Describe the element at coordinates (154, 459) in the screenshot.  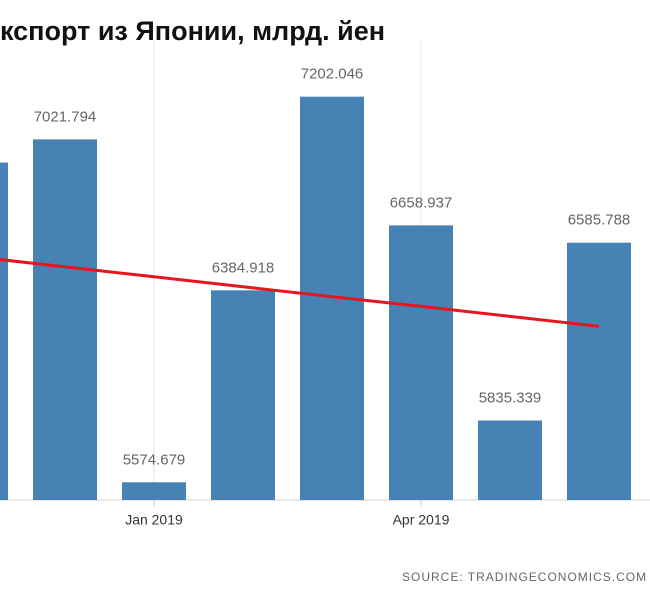
I see `data-label: 5574.679` at that location.